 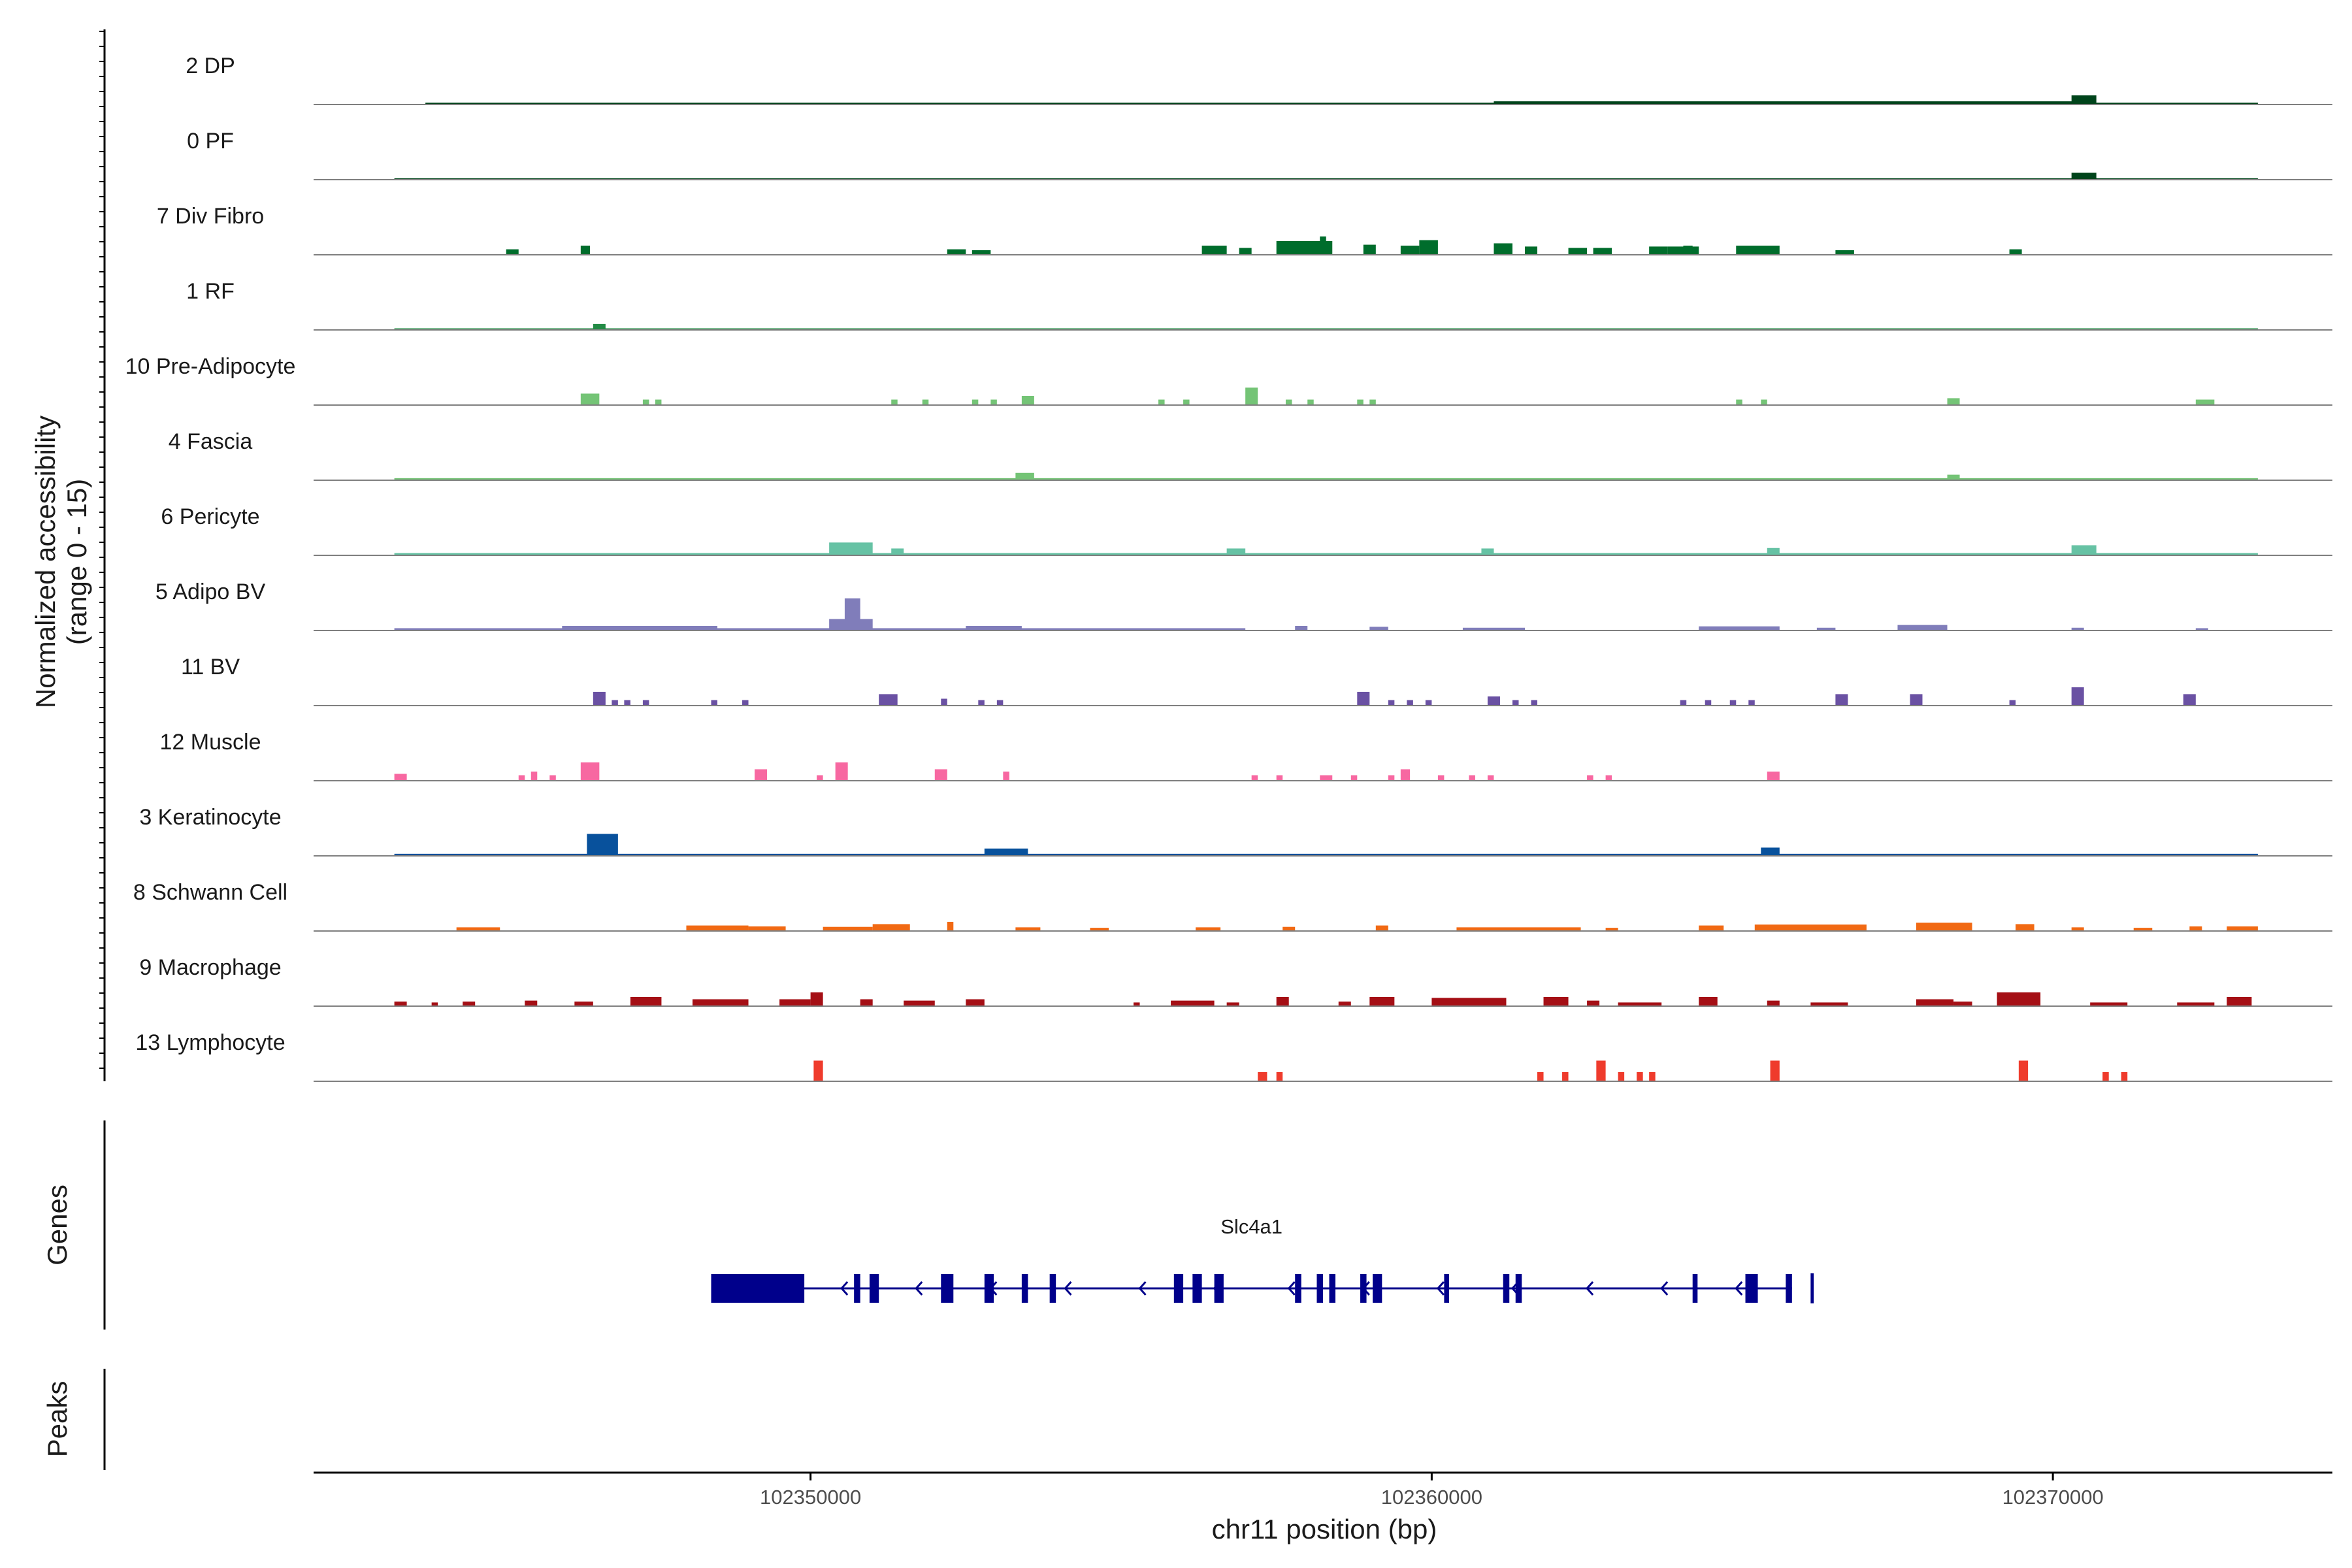 I want to click on track-label: 3 Keratinocyte, so click(x=210, y=817).